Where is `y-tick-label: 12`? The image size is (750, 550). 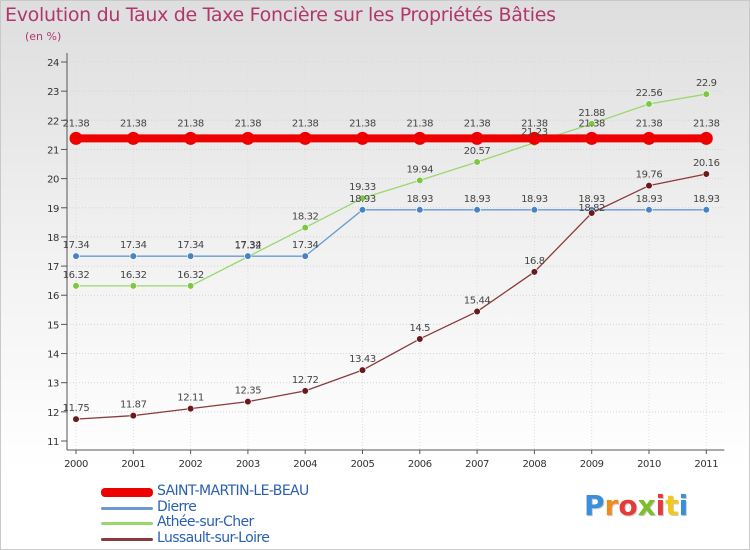
y-tick-label: 12 is located at coordinates (53, 413).